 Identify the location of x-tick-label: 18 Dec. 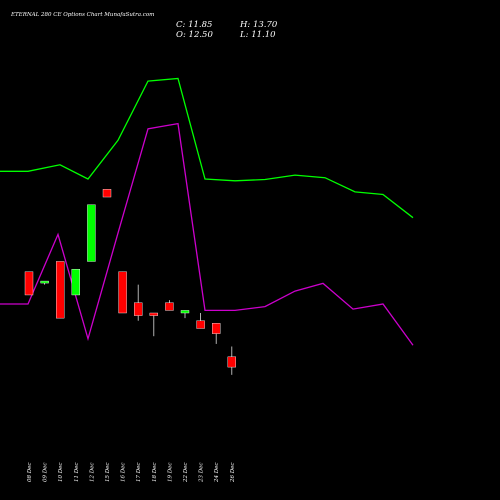
(155, 473).